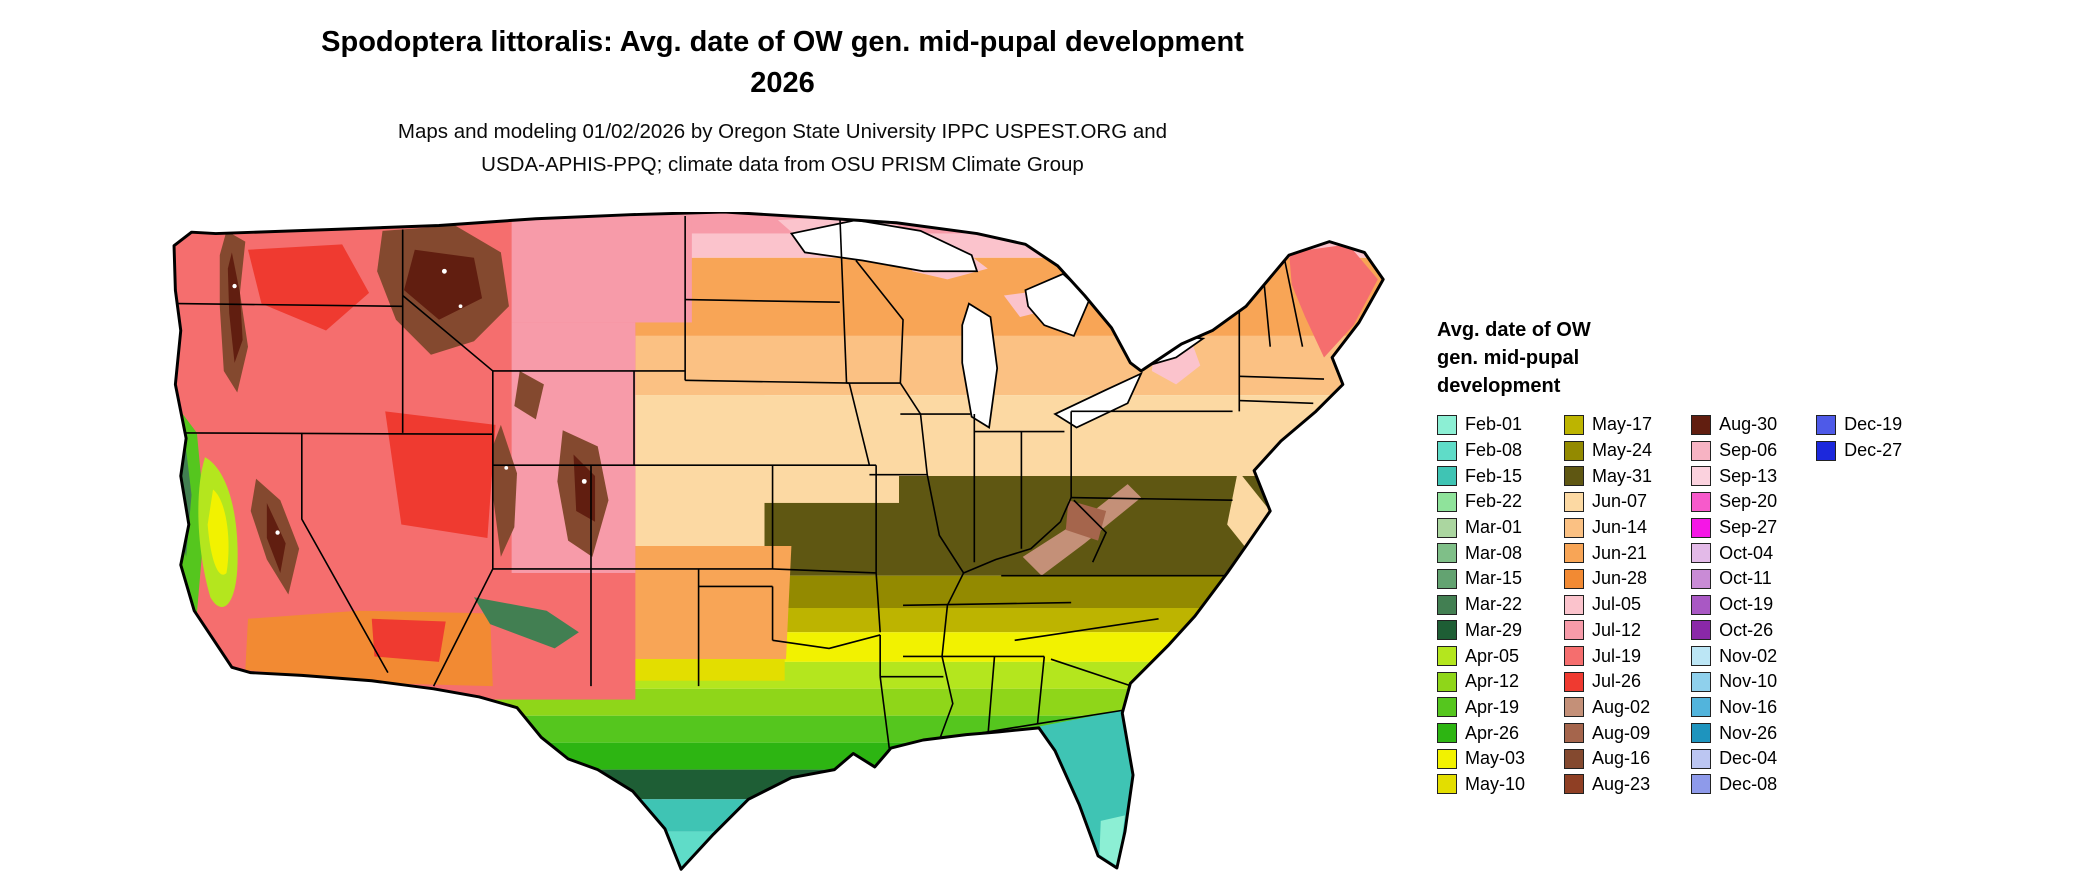 The width and height of the screenshot is (2100, 892). I want to click on legend-label: May-03, so click(1495, 758).